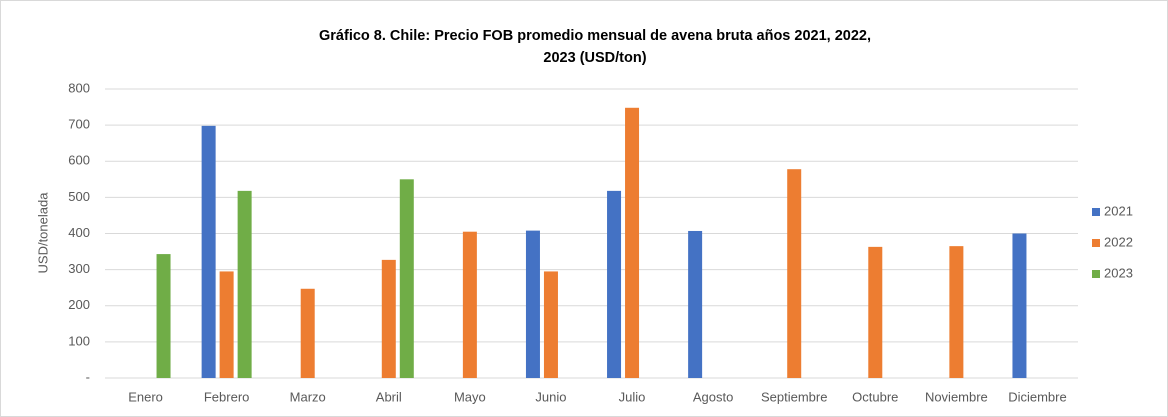 This screenshot has width=1168, height=417. I want to click on x-tick-label: Diciembre, so click(1037, 396).